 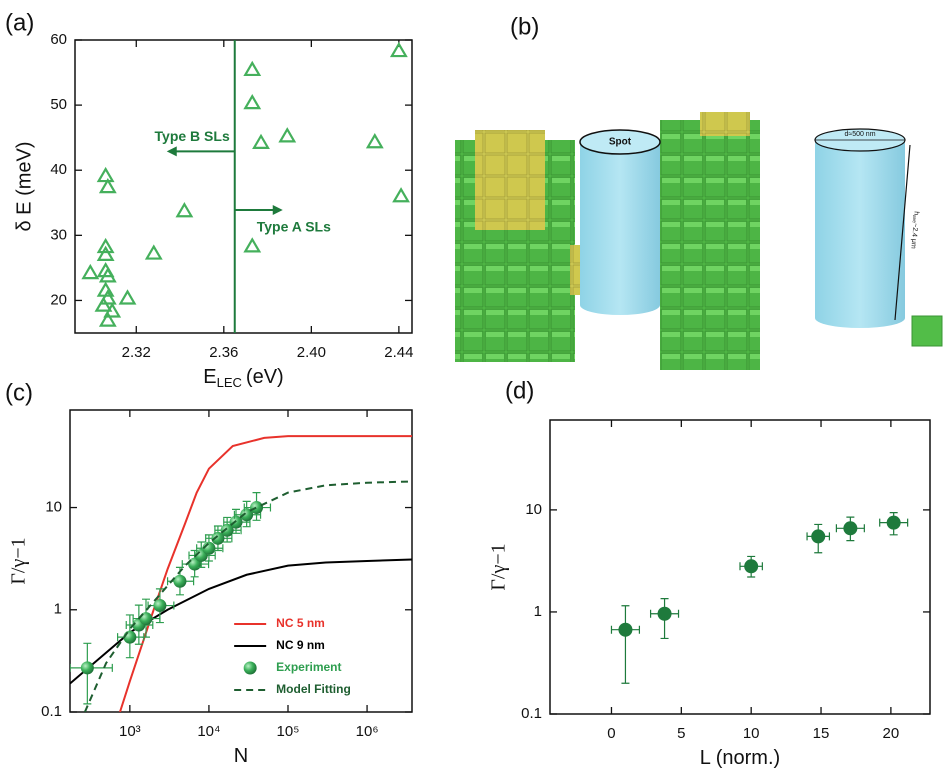 What do you see at coordinates (136, 352) in the screenshot?
I see `x-tick-label: 2.32` at bounding box center [136, 352].